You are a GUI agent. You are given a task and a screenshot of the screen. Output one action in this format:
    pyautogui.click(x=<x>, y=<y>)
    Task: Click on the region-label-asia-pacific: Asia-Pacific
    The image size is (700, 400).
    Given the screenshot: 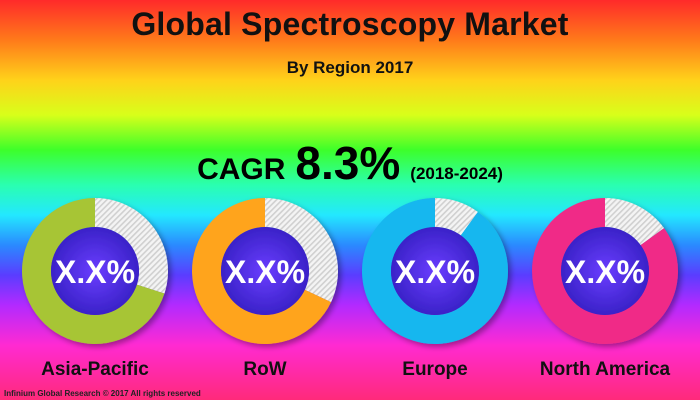 What is the action you would take?
    pyautogui.click(x=95, y=369)
    